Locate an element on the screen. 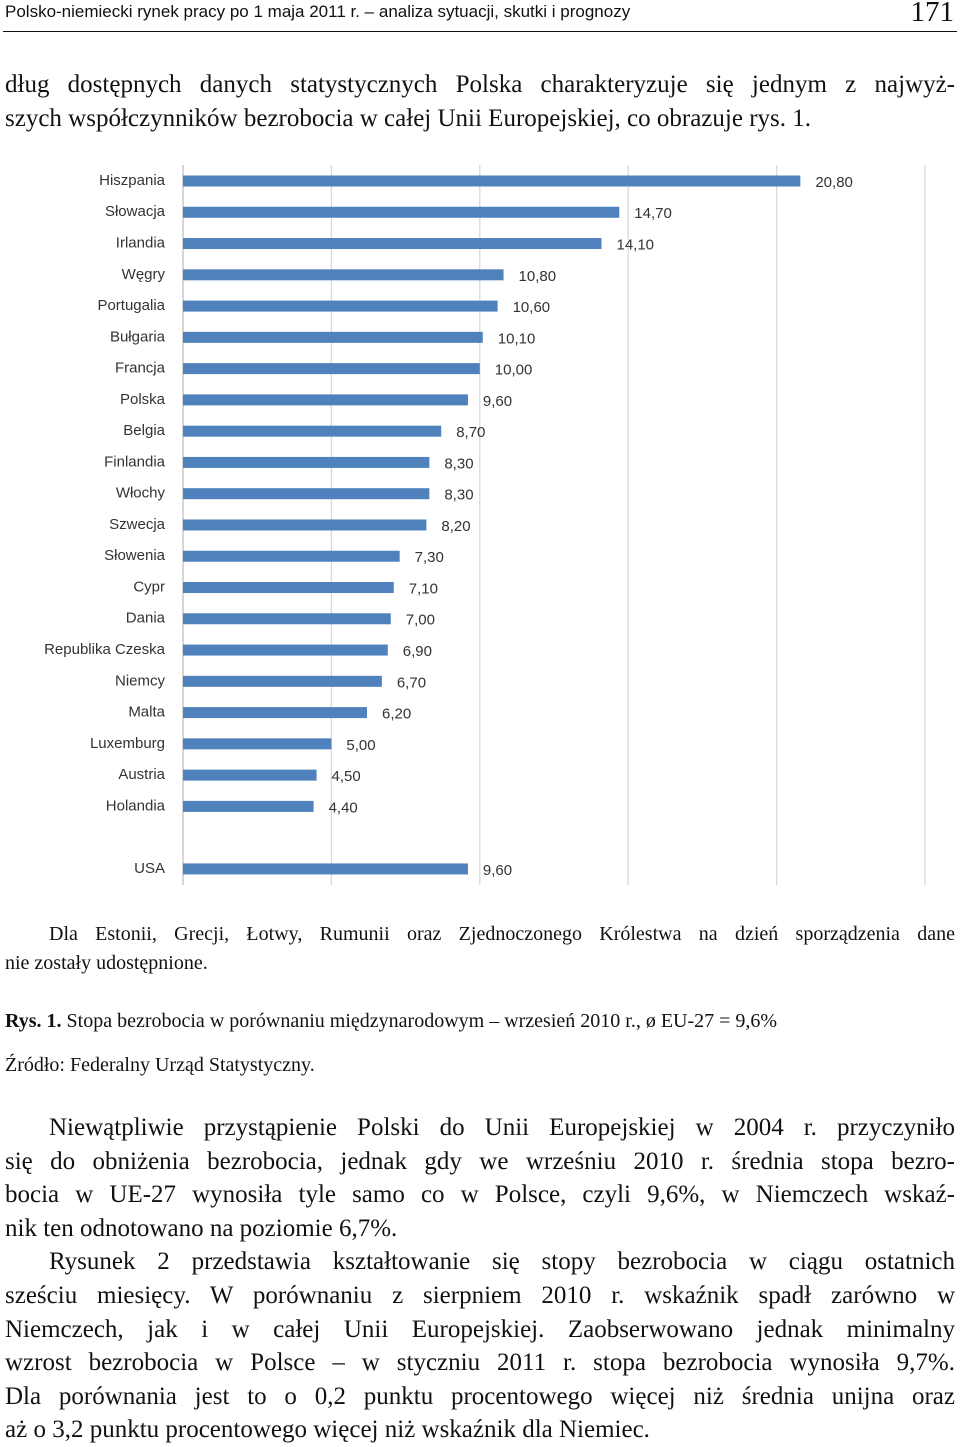  value-label: 4,50 is located at coordinates (346, 776).